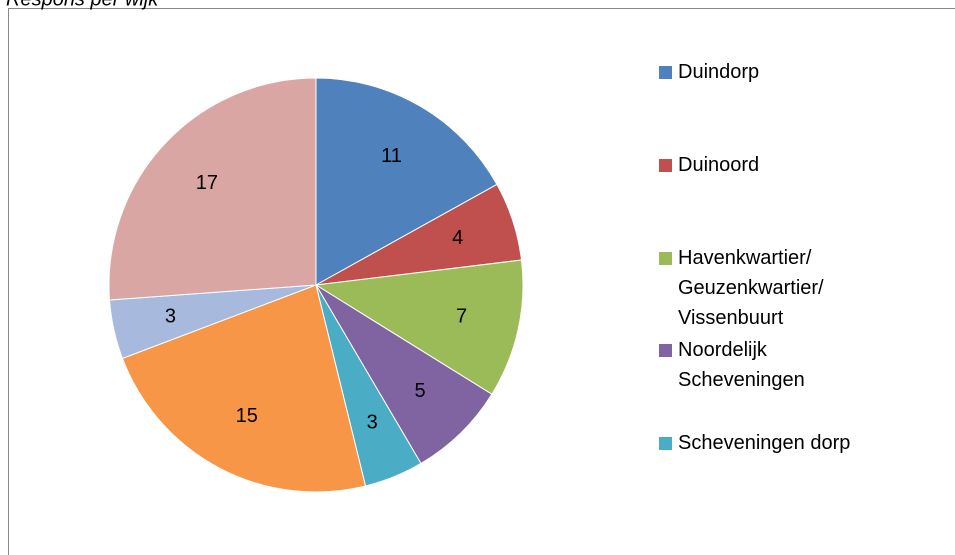 The height and width of the screenshot is (555, 955). What do you see at coordinates (764, 443) in the screenshot?
I see `legend-label: Scheveningen dorp` at bounding box center [764, 443].